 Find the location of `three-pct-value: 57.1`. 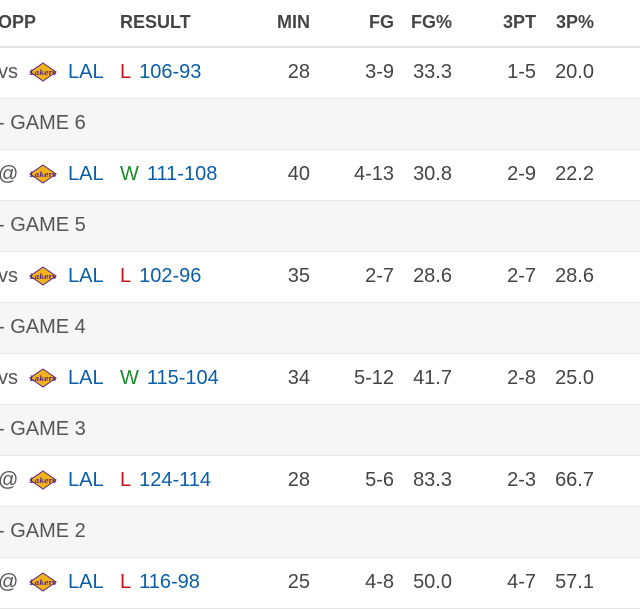

three-pct-value: 57.1 is located at coordinates (574, 582).